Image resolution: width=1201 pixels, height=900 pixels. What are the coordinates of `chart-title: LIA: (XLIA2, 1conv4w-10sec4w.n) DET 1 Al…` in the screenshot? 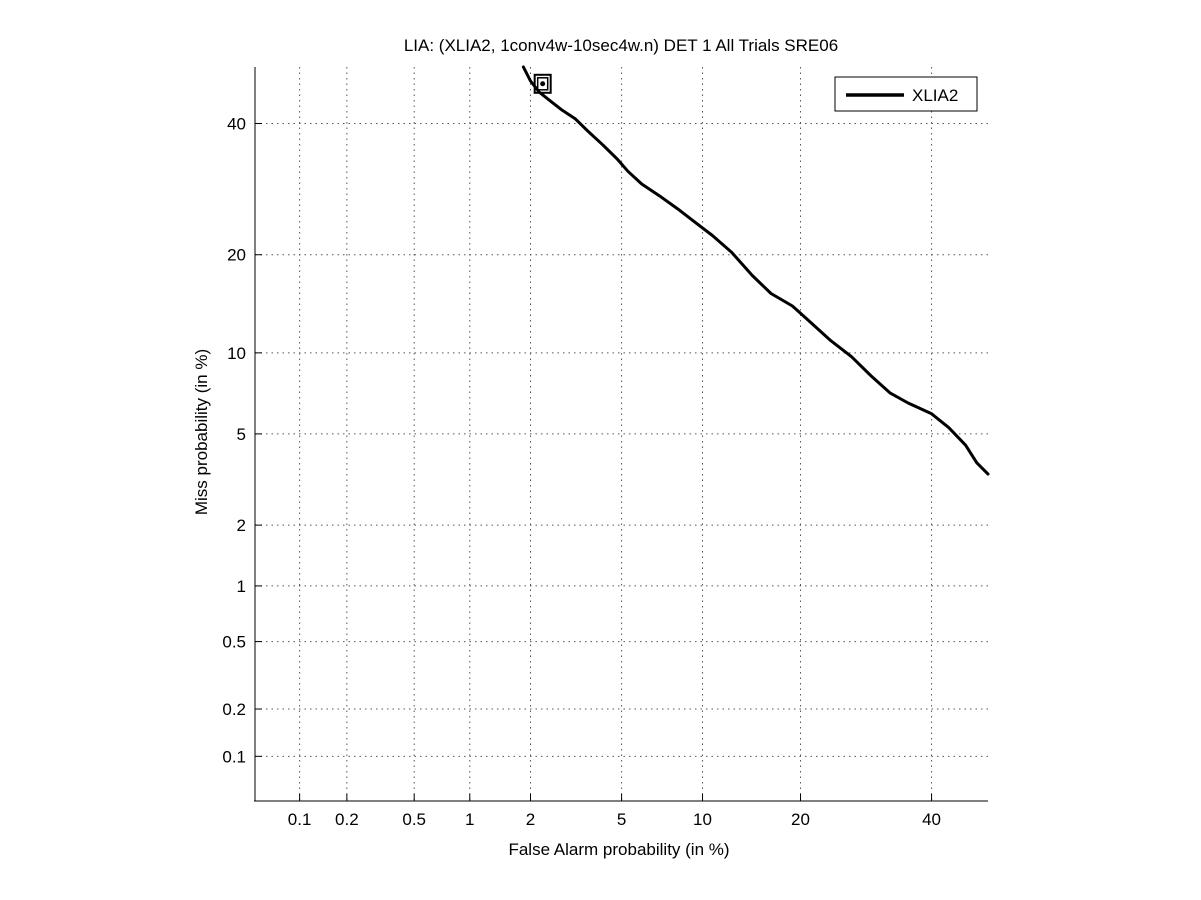 It's located at (621, 45).